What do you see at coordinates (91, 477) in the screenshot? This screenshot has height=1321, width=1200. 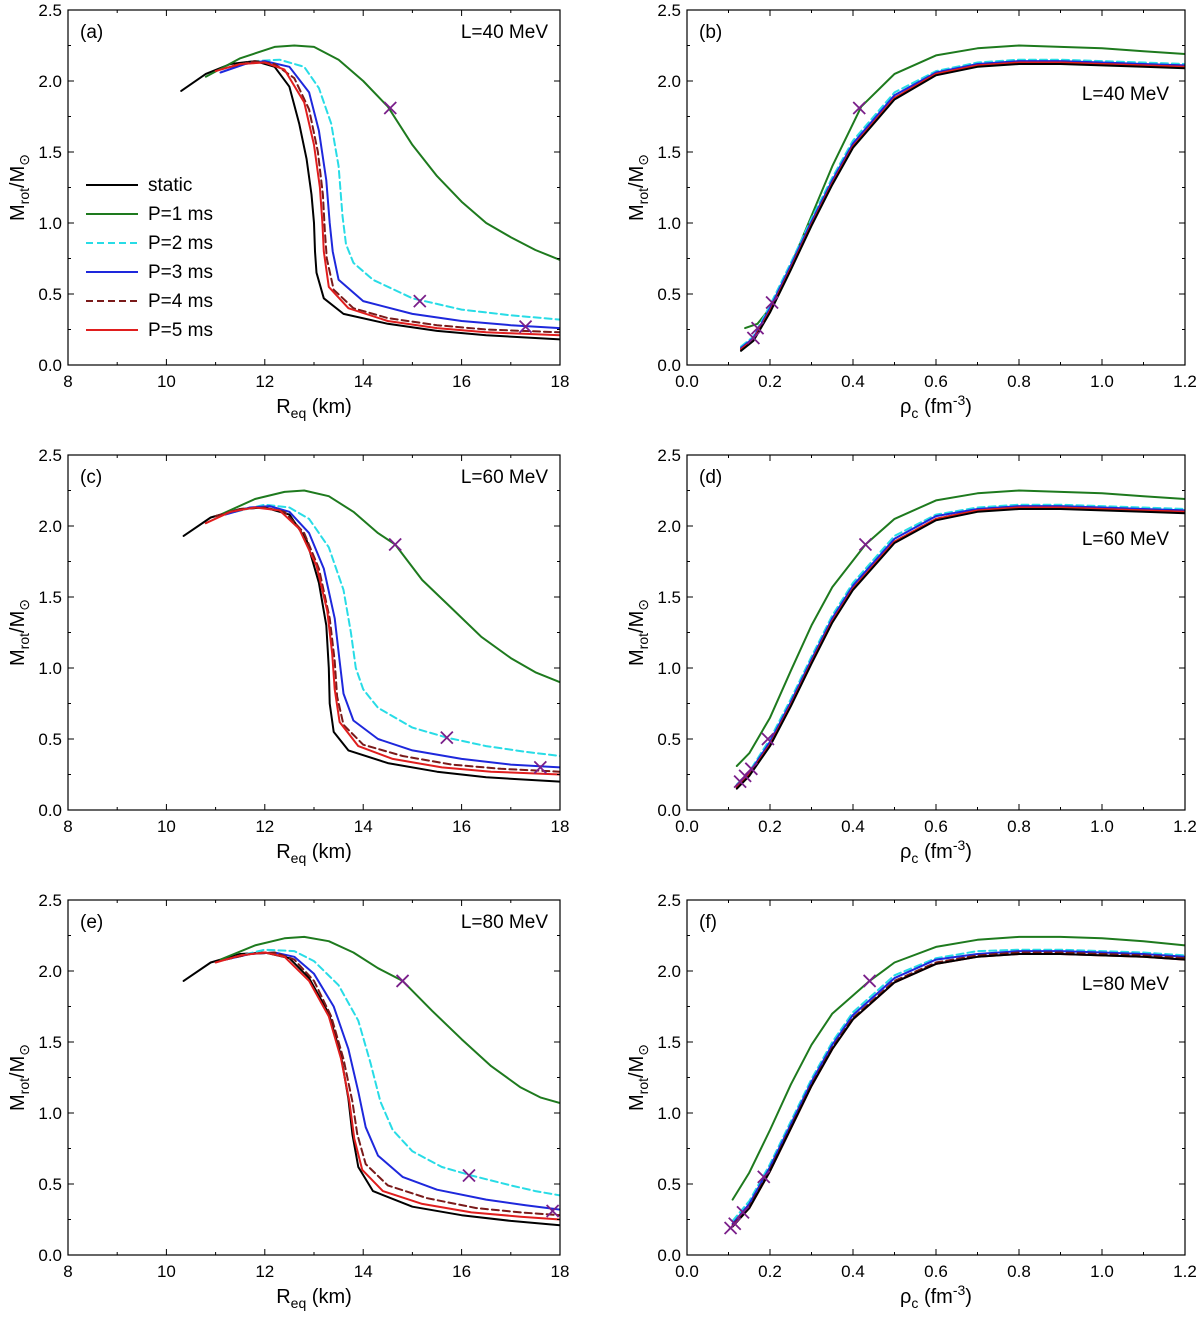 I see `panel-label: (c)` at bounding box center [91, 477].